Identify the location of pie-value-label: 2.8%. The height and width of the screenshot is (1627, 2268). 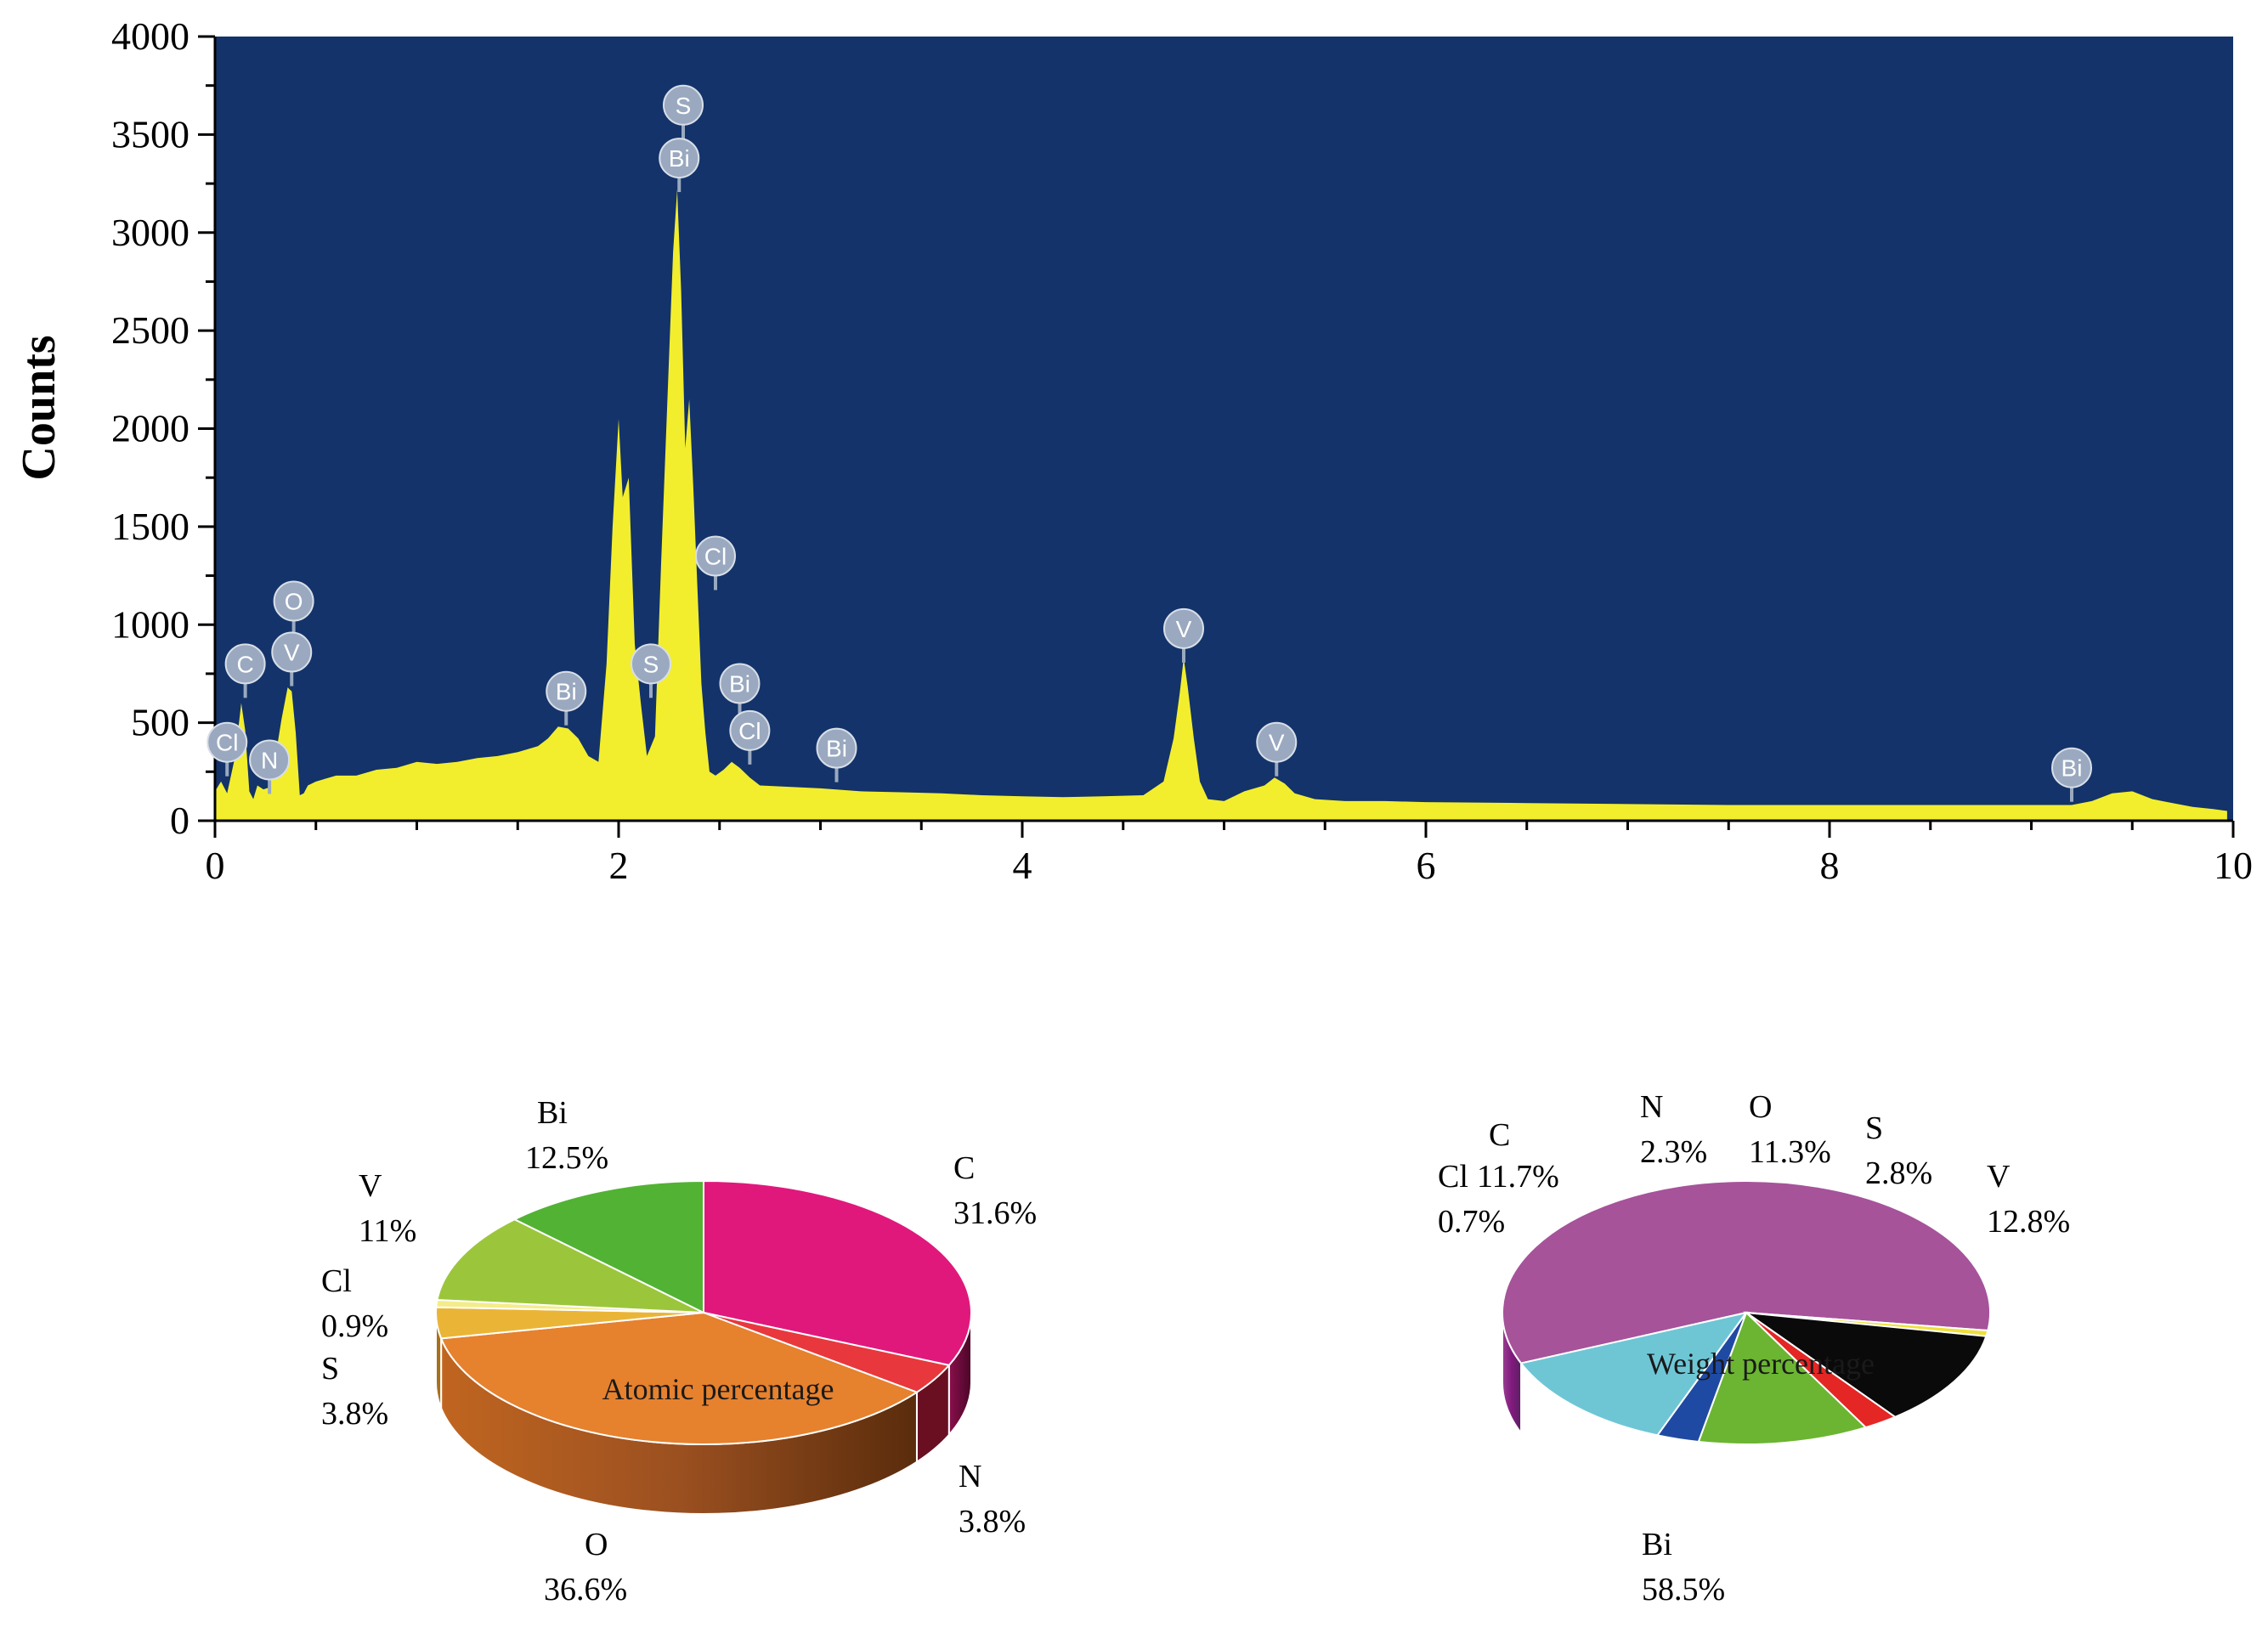
(1898, 1173).